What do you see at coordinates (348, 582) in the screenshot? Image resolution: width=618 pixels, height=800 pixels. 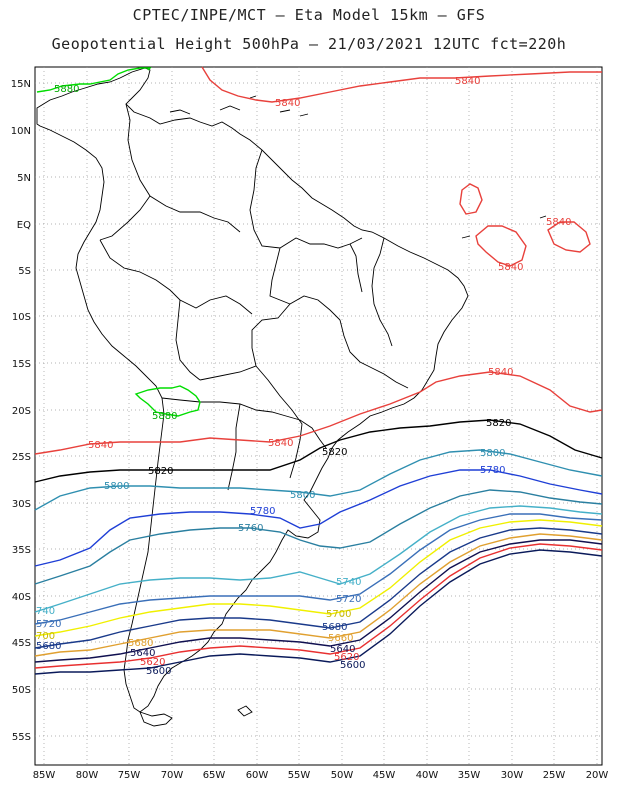 I see `contour-label-5740: 5740` at bounding box center [348, 582].